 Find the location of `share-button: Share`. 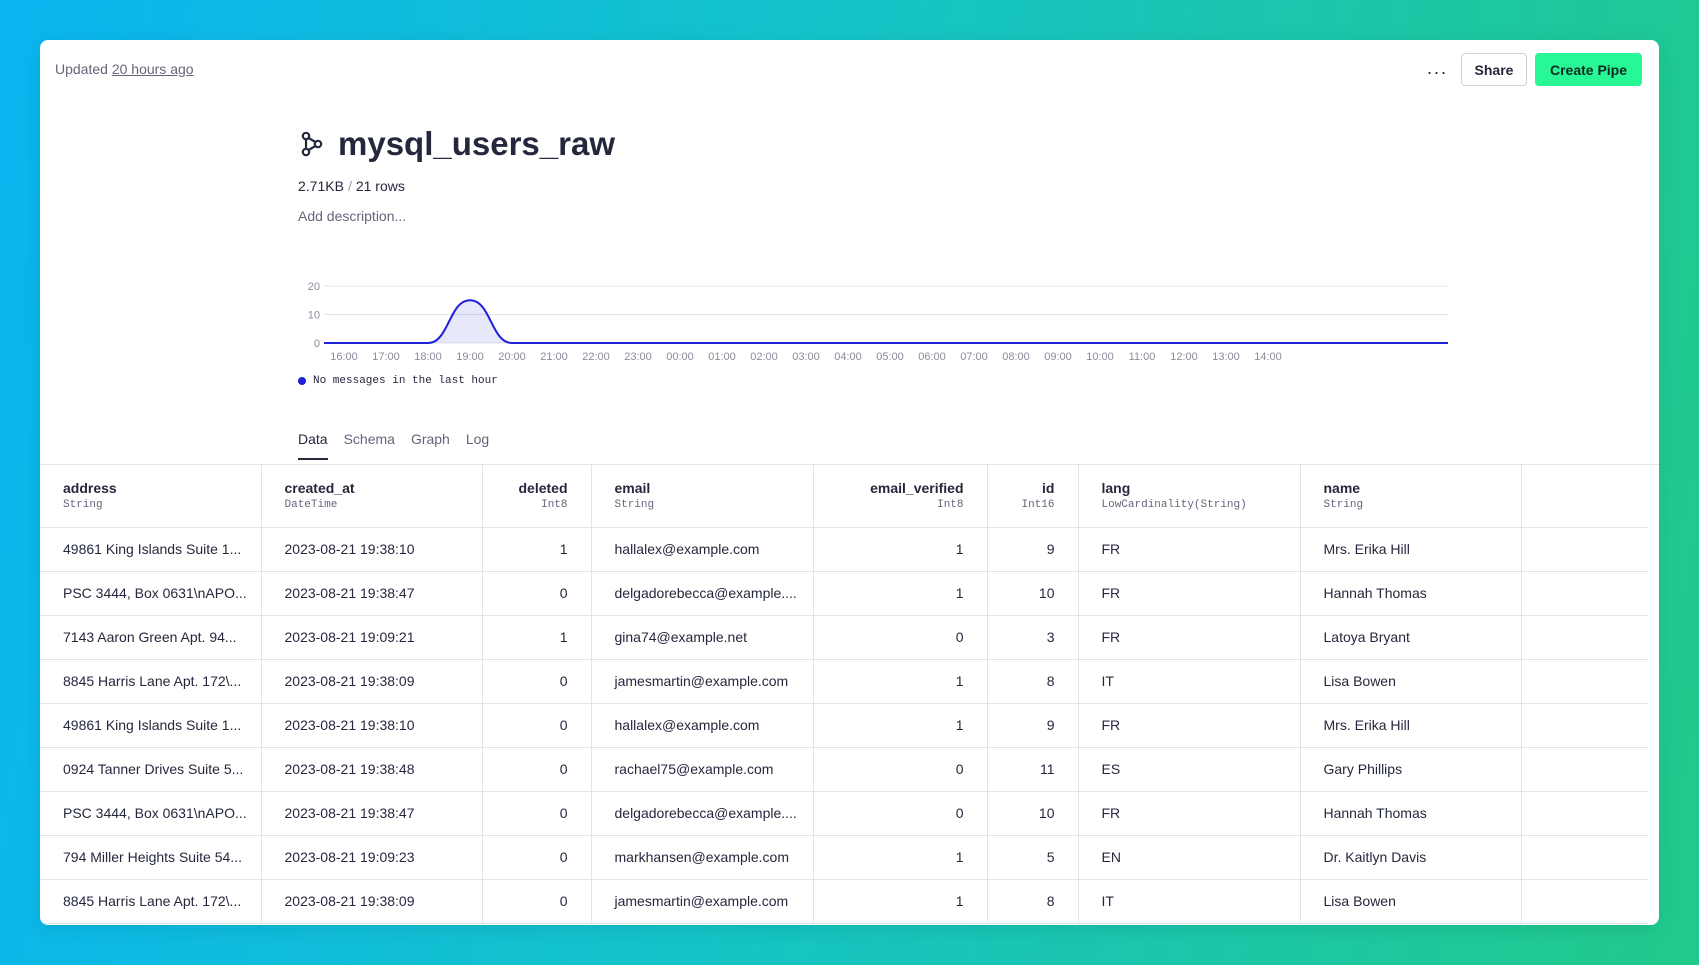

share-button: Share is located at coordinates (1494, 69).